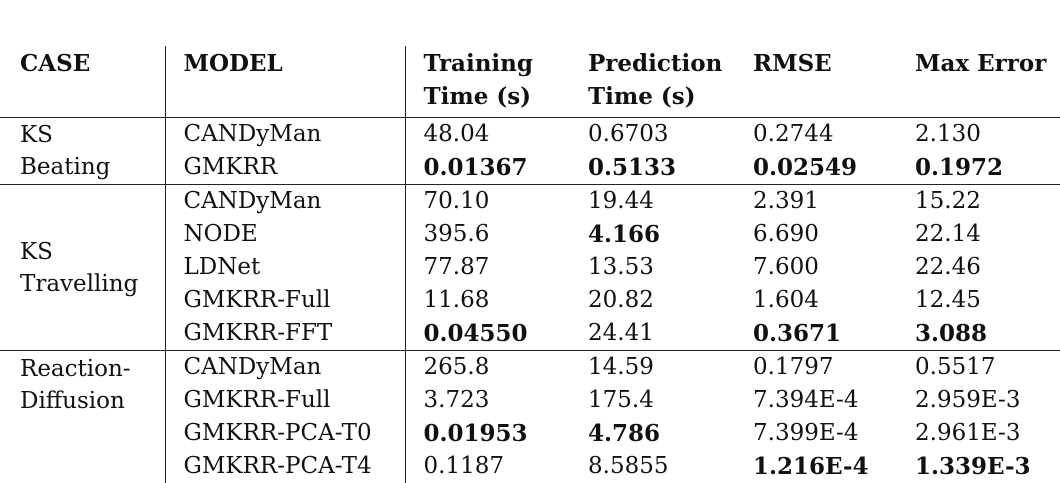 The width and height of the screenshot is (1060, 483). Describe the element at coordinates (652, 466) in the screenshot. I see `prediction-cell: 8.5855` at that location.